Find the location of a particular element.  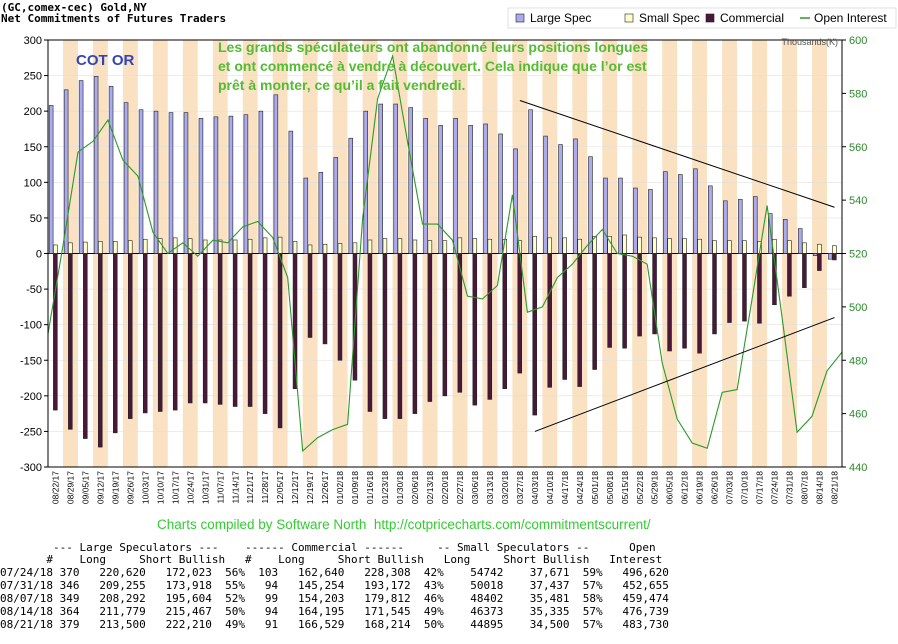

x-tick-label: 06/19/18 is located at coordinates (700, 487).